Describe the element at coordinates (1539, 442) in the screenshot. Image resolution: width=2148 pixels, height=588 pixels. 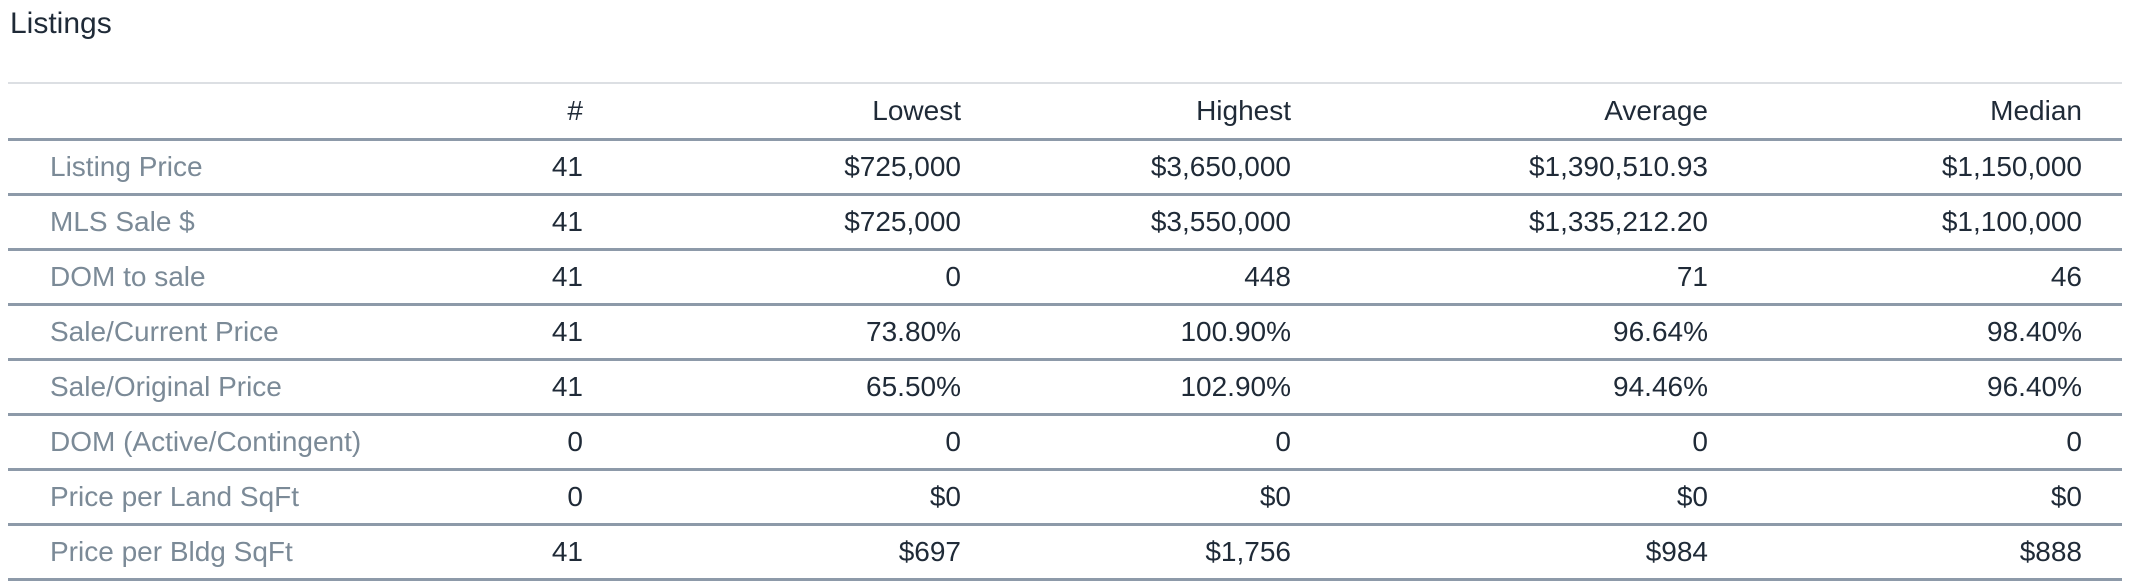
I see `cell-average: 0` at that location.